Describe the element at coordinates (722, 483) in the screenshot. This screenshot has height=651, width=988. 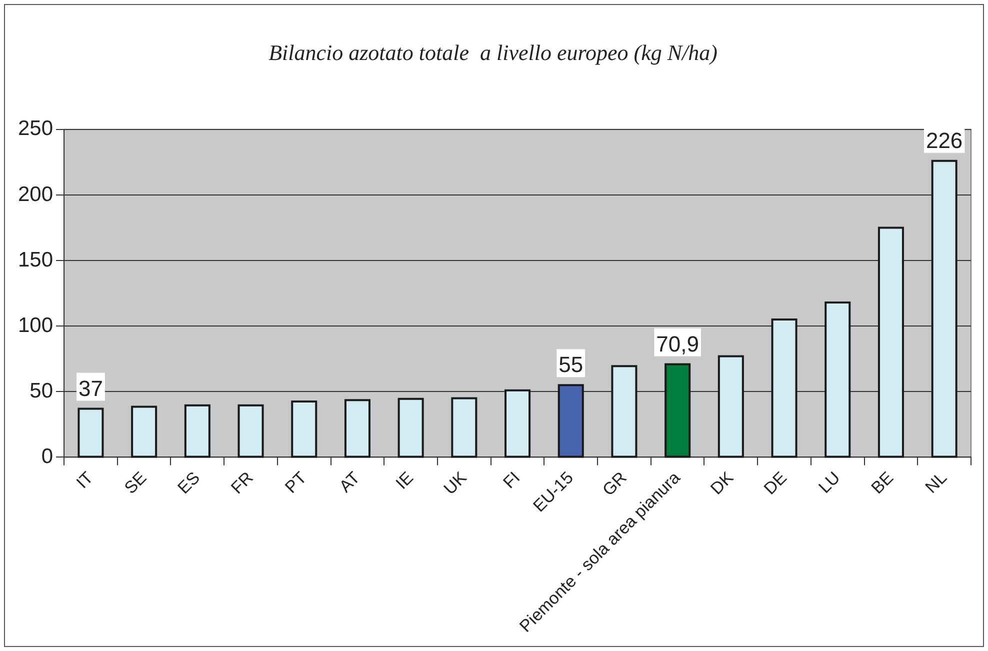
I see `x-tick-label: DK` at that location.